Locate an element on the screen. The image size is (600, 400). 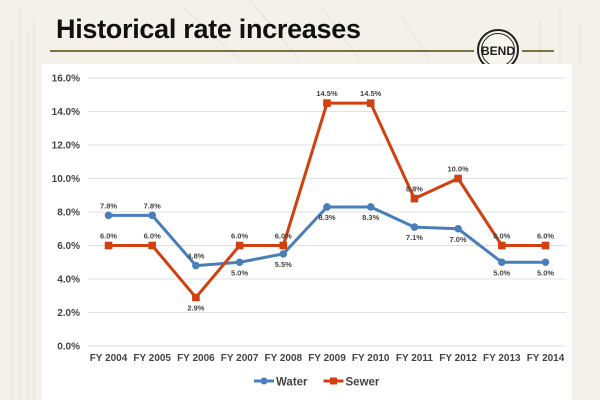
sewer-data-label: 10.0% is located at coordinates (458, 169).